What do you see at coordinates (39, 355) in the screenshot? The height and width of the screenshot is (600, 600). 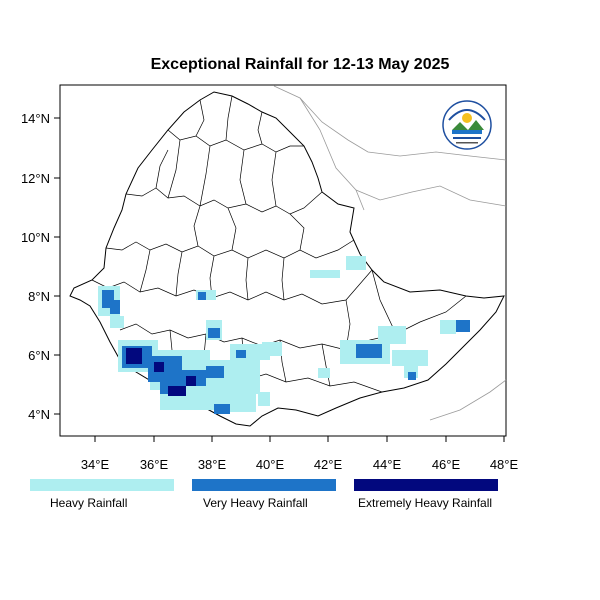 I see `lat-tick-6: 6°N` at bounding box center [39, 355].